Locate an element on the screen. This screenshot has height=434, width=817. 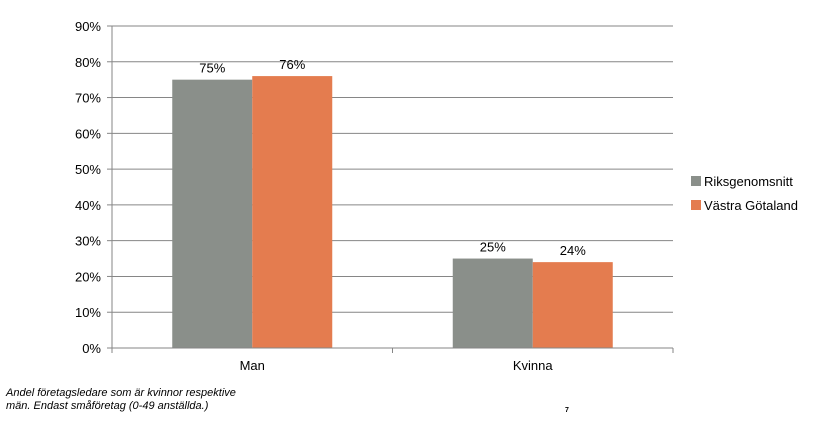
y-tick-label: 10% is located at coordinates (88, 312).